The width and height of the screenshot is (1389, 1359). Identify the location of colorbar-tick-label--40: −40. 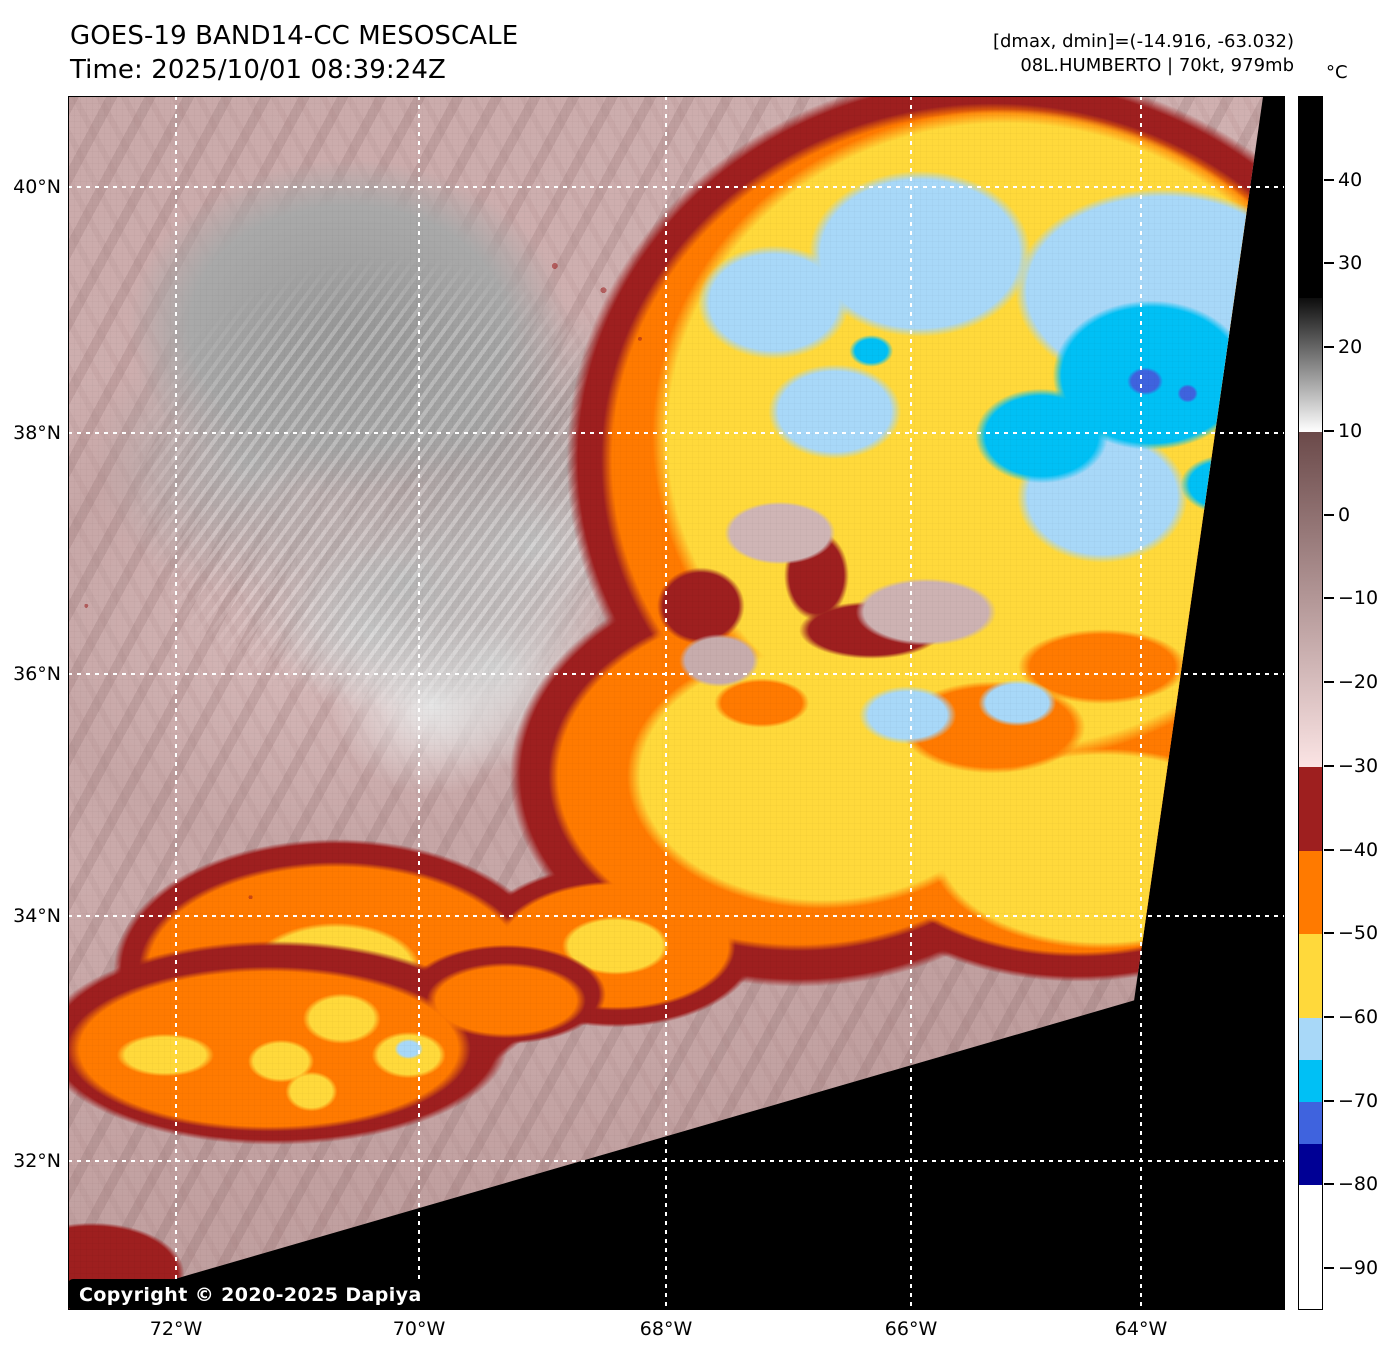
(1358, 849).